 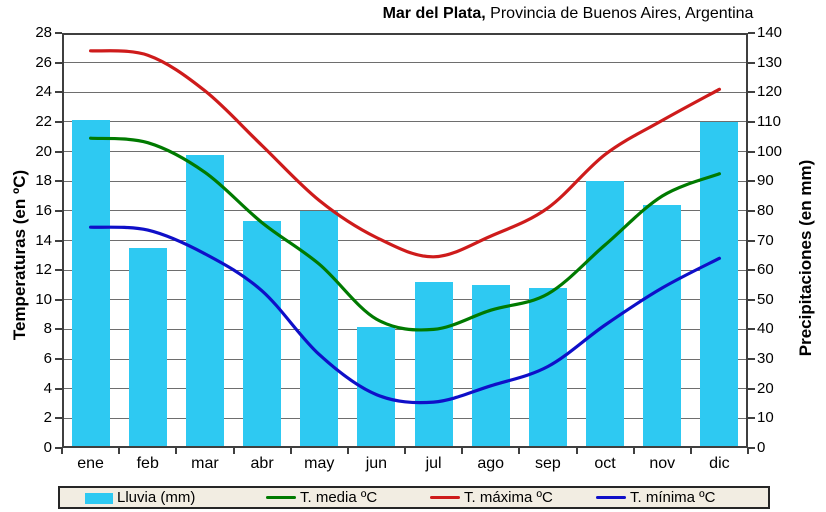 I want to click on legend-line-minima, so click(x=611, y=497).